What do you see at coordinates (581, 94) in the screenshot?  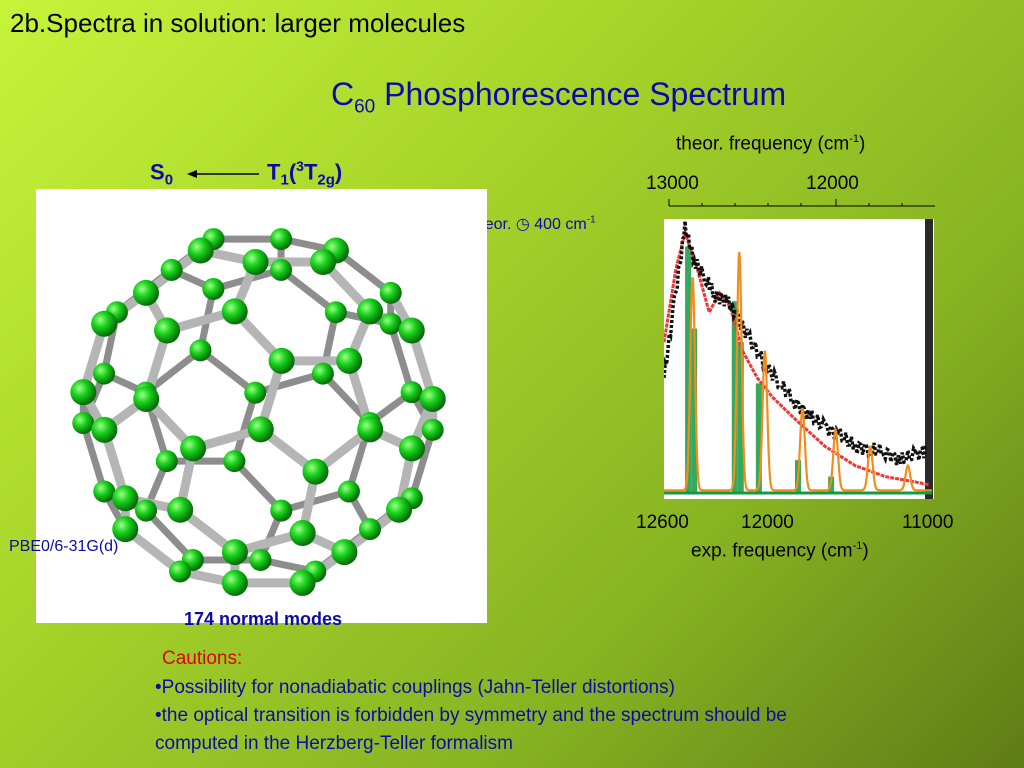 I see `title-rest: Phosphorescence Spectrum` at bounding box center [581, 94].